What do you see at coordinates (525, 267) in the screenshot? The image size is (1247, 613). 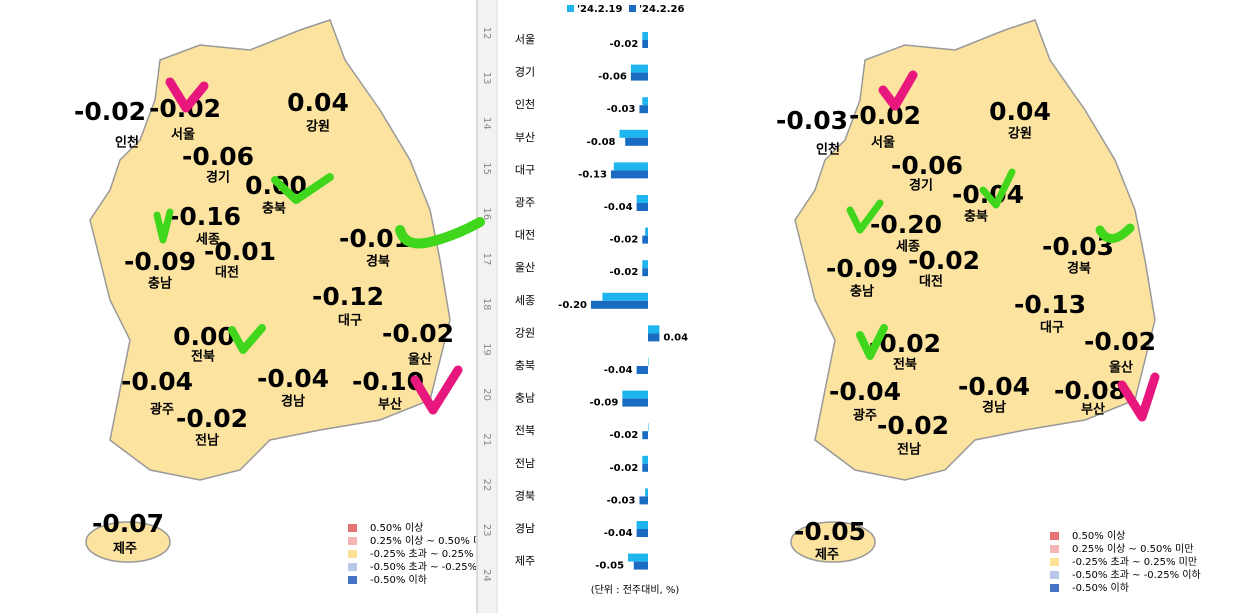 I see `category-label: 울산` at bounding box center [525, 267].